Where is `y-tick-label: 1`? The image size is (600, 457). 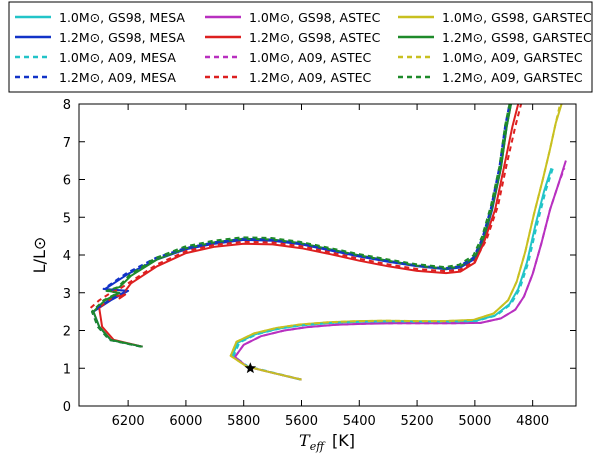
y-tick-label: 1 is located at coordinates (67, 369).